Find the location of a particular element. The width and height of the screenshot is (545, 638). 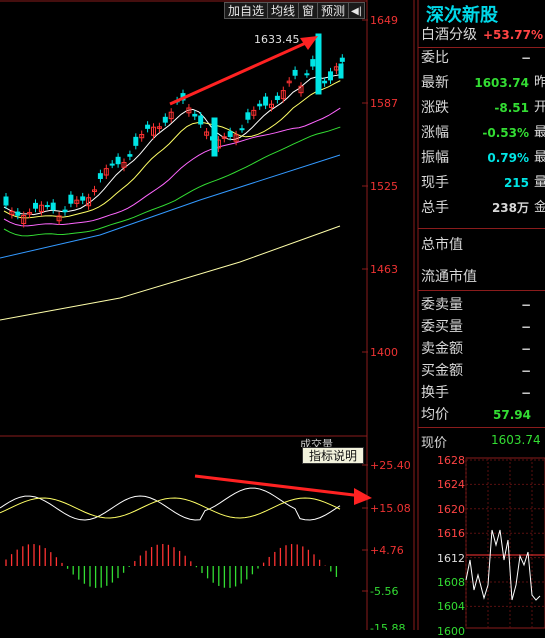

quote-row: 现手 215 量 is located at coordinates (481, 183).